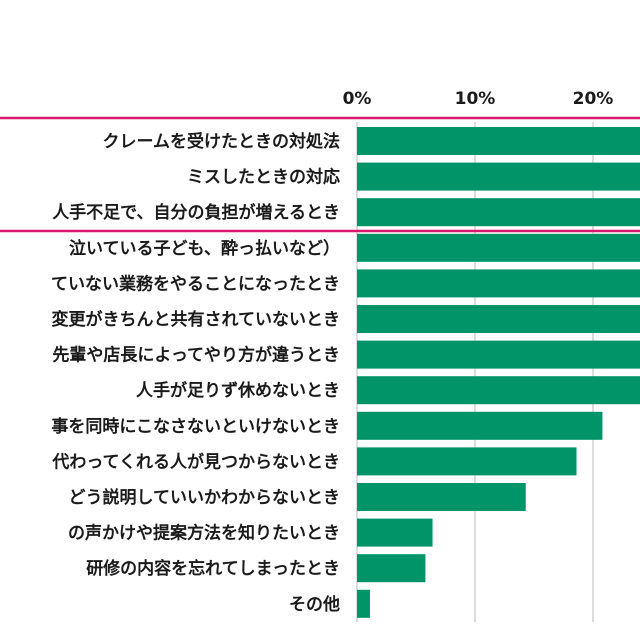 This screenshot has width=640, height=639. What do you see at coordinates (204, 248) in the screenshot?
I see `category-label: 泣いている子ども、酔っ払いなど）` at bounding box center [204, 248].